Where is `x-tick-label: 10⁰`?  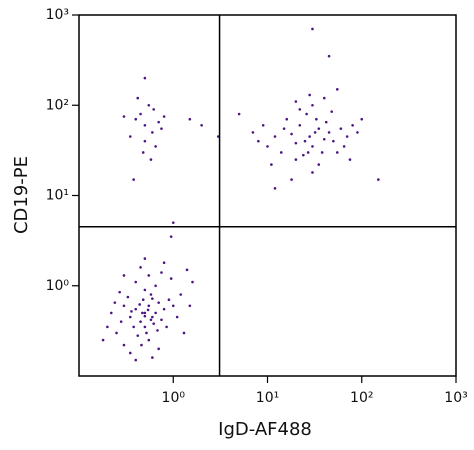
x-tick-label: 10⁰ is located at coordinates (174, 398).